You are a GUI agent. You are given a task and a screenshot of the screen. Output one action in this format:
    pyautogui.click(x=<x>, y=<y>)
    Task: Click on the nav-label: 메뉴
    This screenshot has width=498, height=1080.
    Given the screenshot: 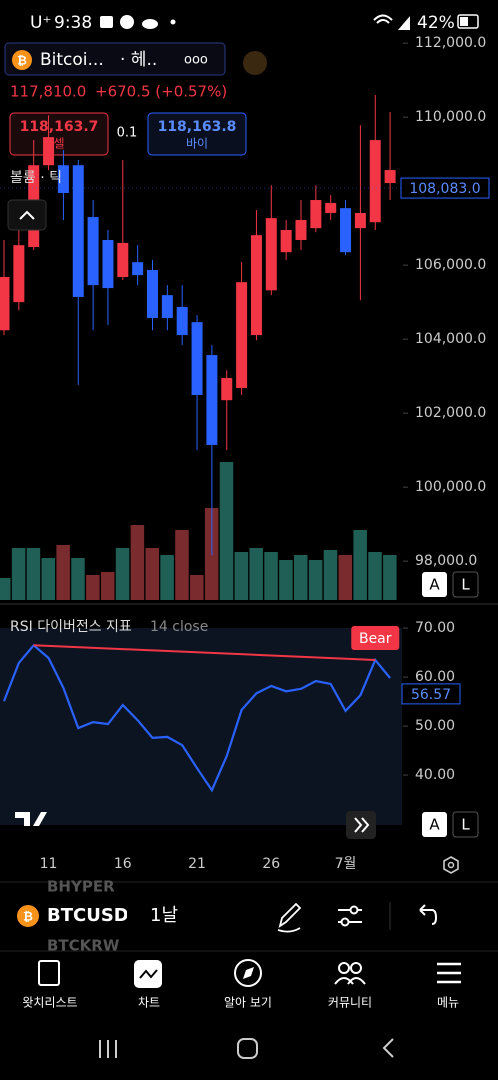 What is the action you would take?
    pyautogui.click(x=448, y=1003)
    